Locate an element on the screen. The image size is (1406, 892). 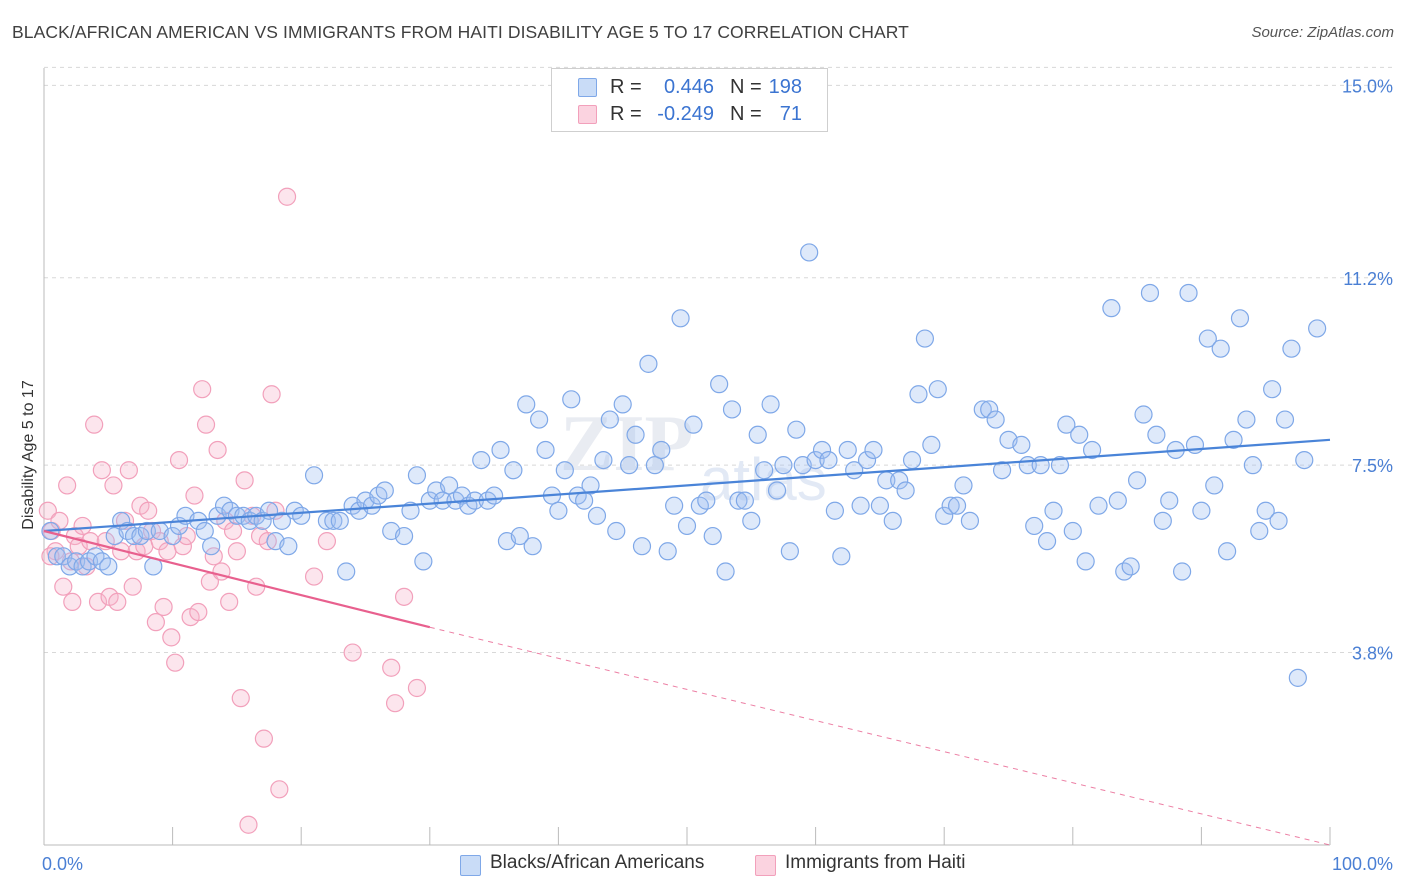
correlation-legend: R = 0.446 N = 198 R = -0.249 N = 71 is located at coordinates (689, 100).